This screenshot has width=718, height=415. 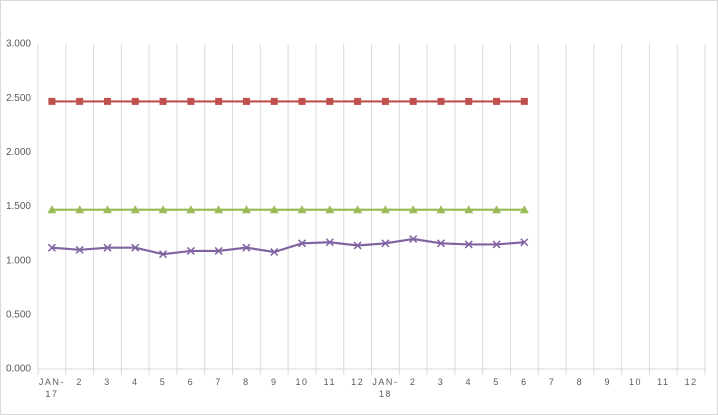 I want to click on y-tick-label: 0.500, so click(x=18, y=314).